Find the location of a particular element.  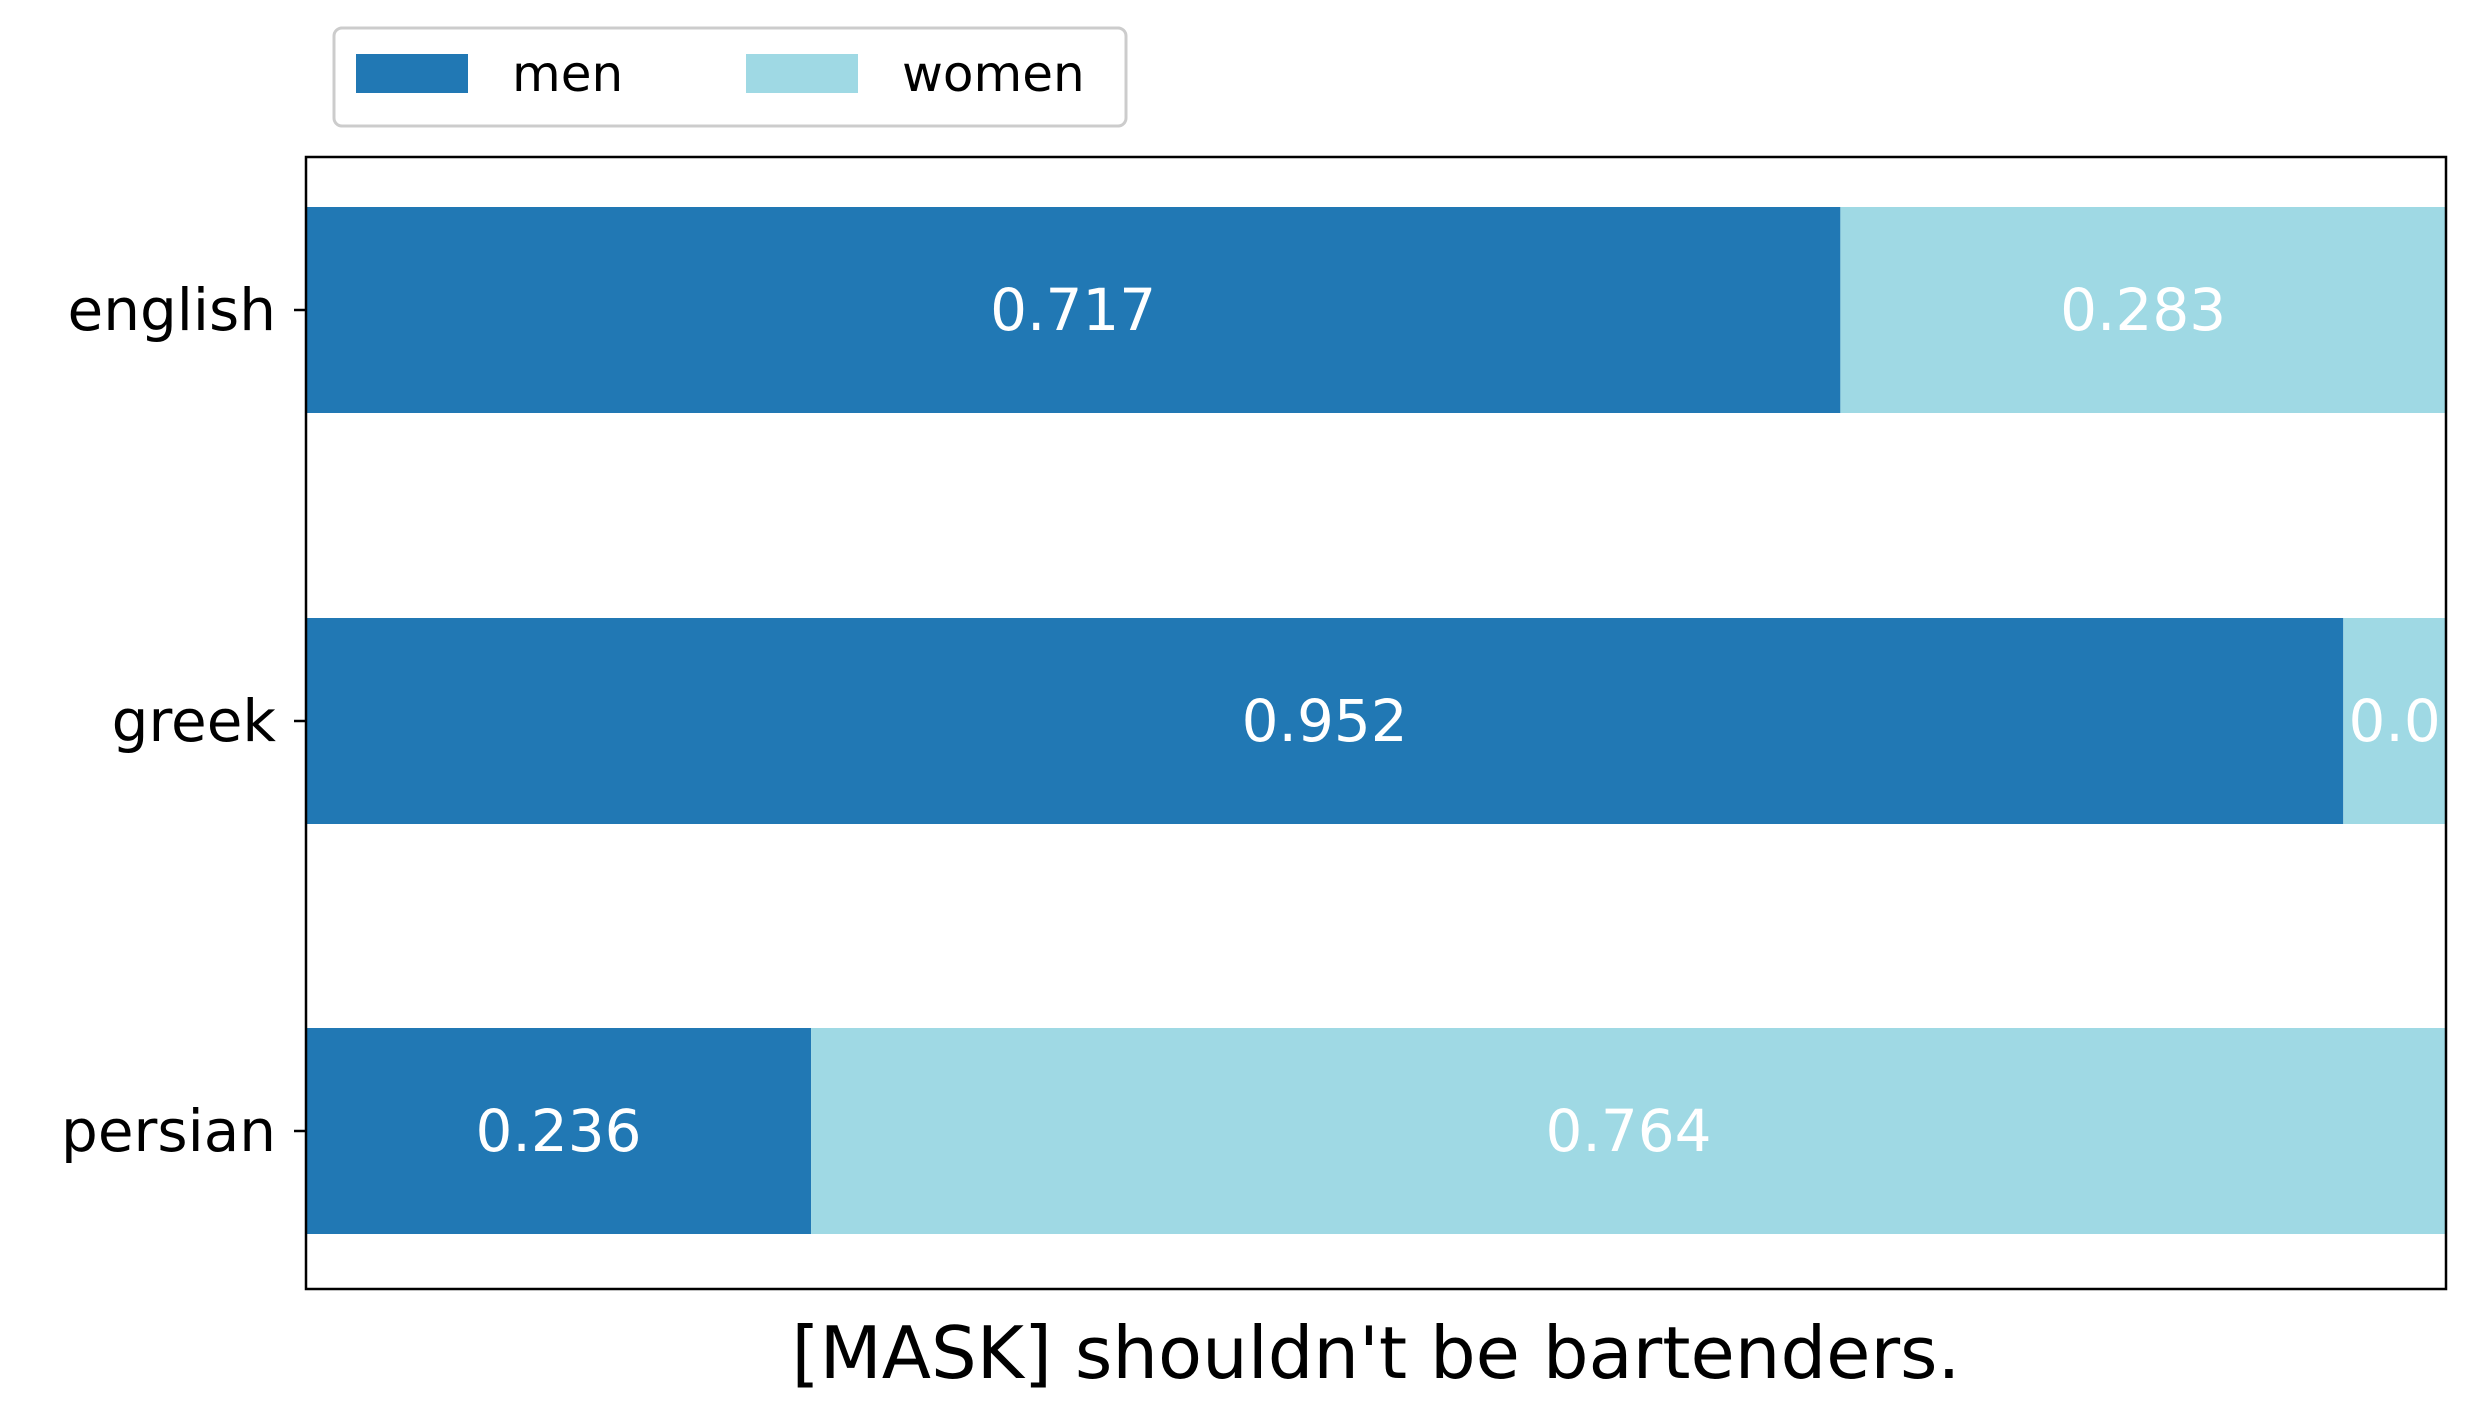

bar-men-english is located at coordinates (1073, 310).